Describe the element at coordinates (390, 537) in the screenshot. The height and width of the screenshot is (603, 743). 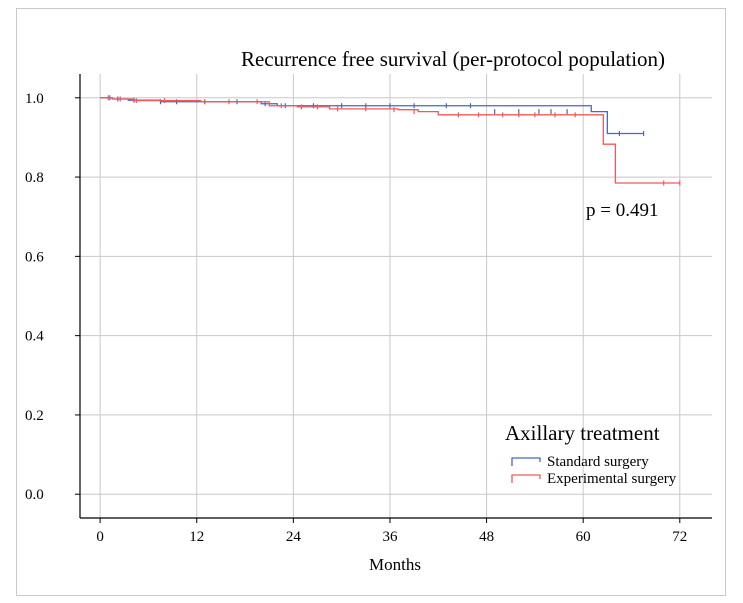
I see `x-tick-label: 36` at that location.